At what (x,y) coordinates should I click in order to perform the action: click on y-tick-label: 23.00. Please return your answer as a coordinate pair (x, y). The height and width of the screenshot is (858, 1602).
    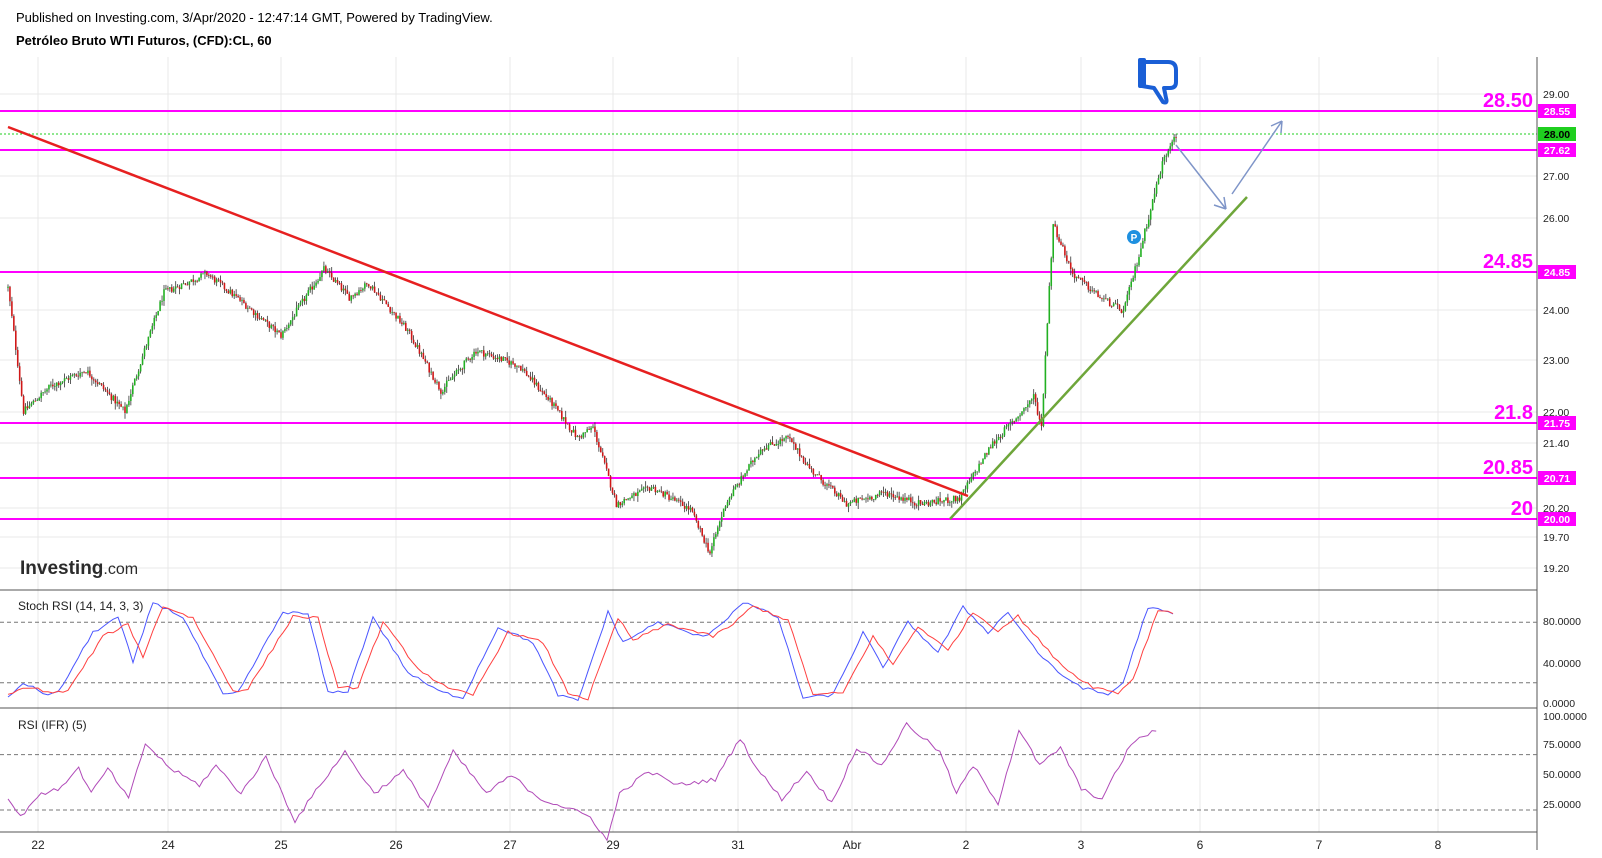
    Looking at the image, I should click on (1556, 361).